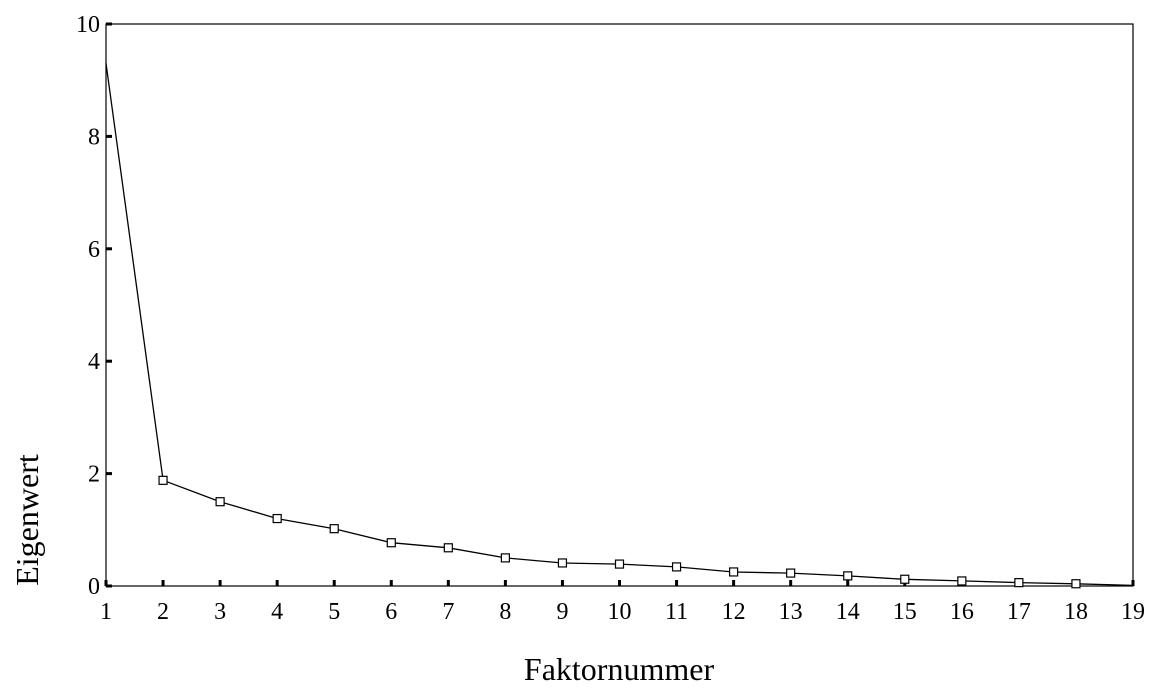  Describe the element at coordinates (962, 612) in the screenshot. I see `x-tick-label: 16` at that location.